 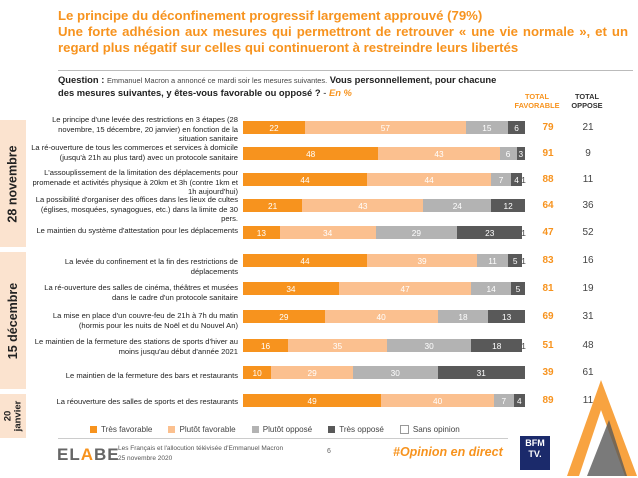 What do you see at coordinates (548, 260) in the screenshot?
I see `total-favorable-value: 83` at bounding box center [548, 260].